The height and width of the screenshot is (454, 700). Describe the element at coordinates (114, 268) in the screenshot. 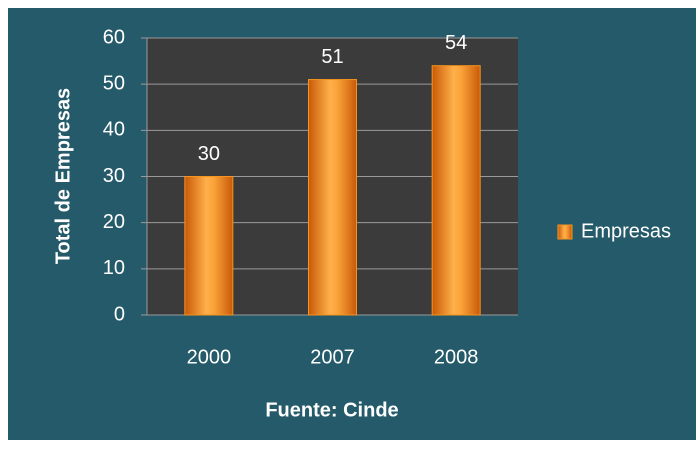

I see `y-tick-label: 10` at that location.